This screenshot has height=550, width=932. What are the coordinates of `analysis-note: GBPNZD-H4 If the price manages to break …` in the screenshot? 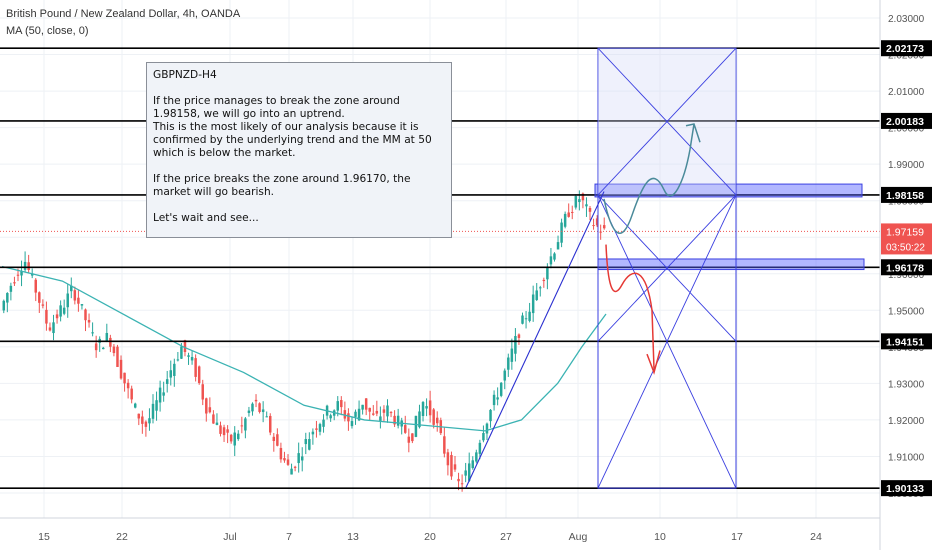 It's located at (299, 150).